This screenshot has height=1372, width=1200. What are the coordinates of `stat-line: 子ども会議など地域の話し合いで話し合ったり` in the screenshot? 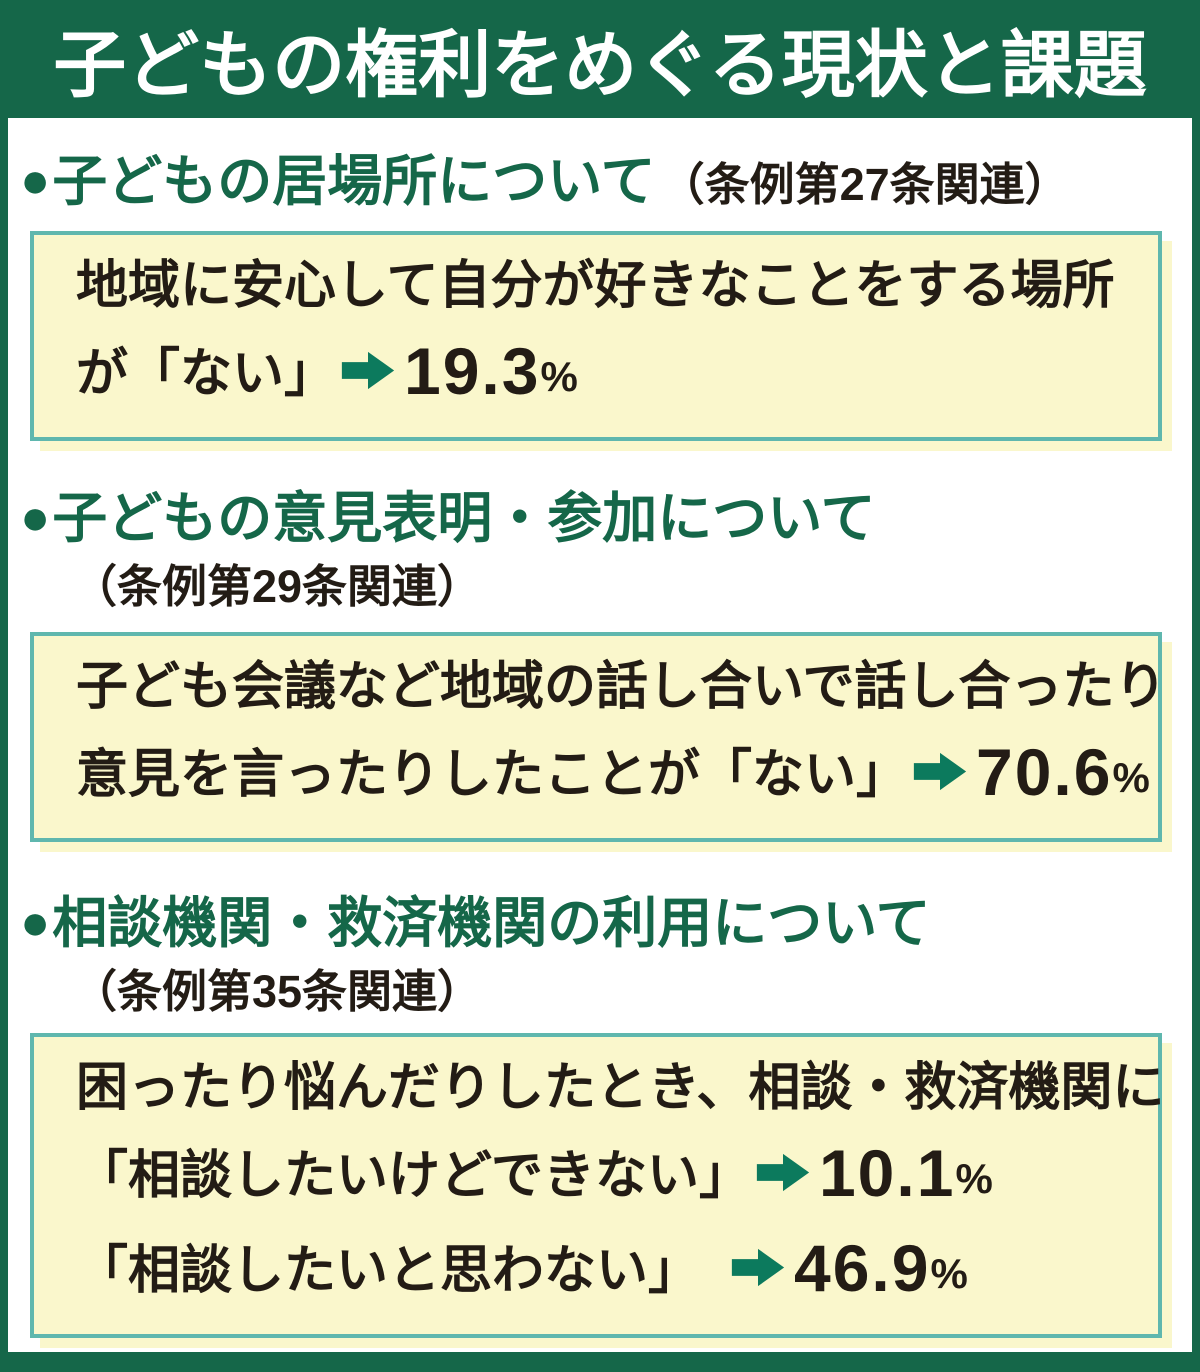 It's located at (621, 687).